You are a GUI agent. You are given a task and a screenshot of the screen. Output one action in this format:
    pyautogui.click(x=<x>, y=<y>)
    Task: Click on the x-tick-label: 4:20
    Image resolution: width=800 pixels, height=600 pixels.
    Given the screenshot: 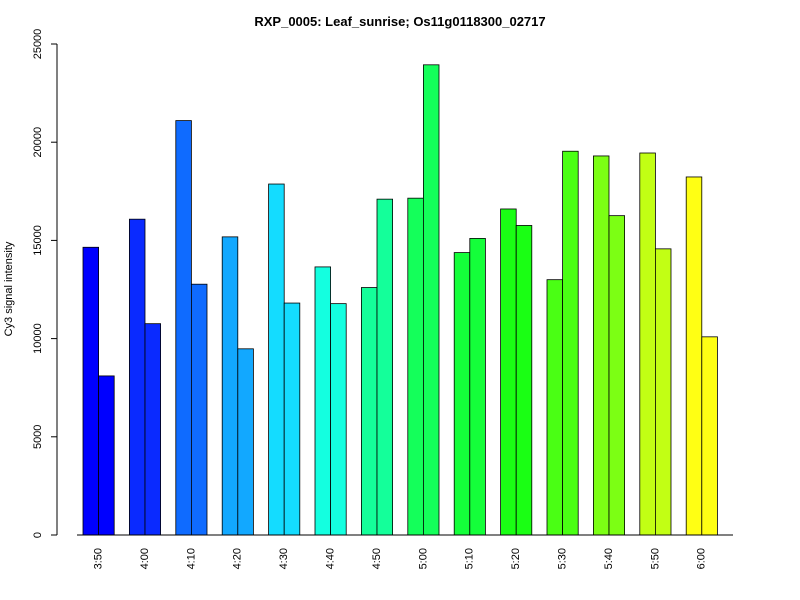 What is the action you would take?
    pyautogui.click(x=238, y=558)
    